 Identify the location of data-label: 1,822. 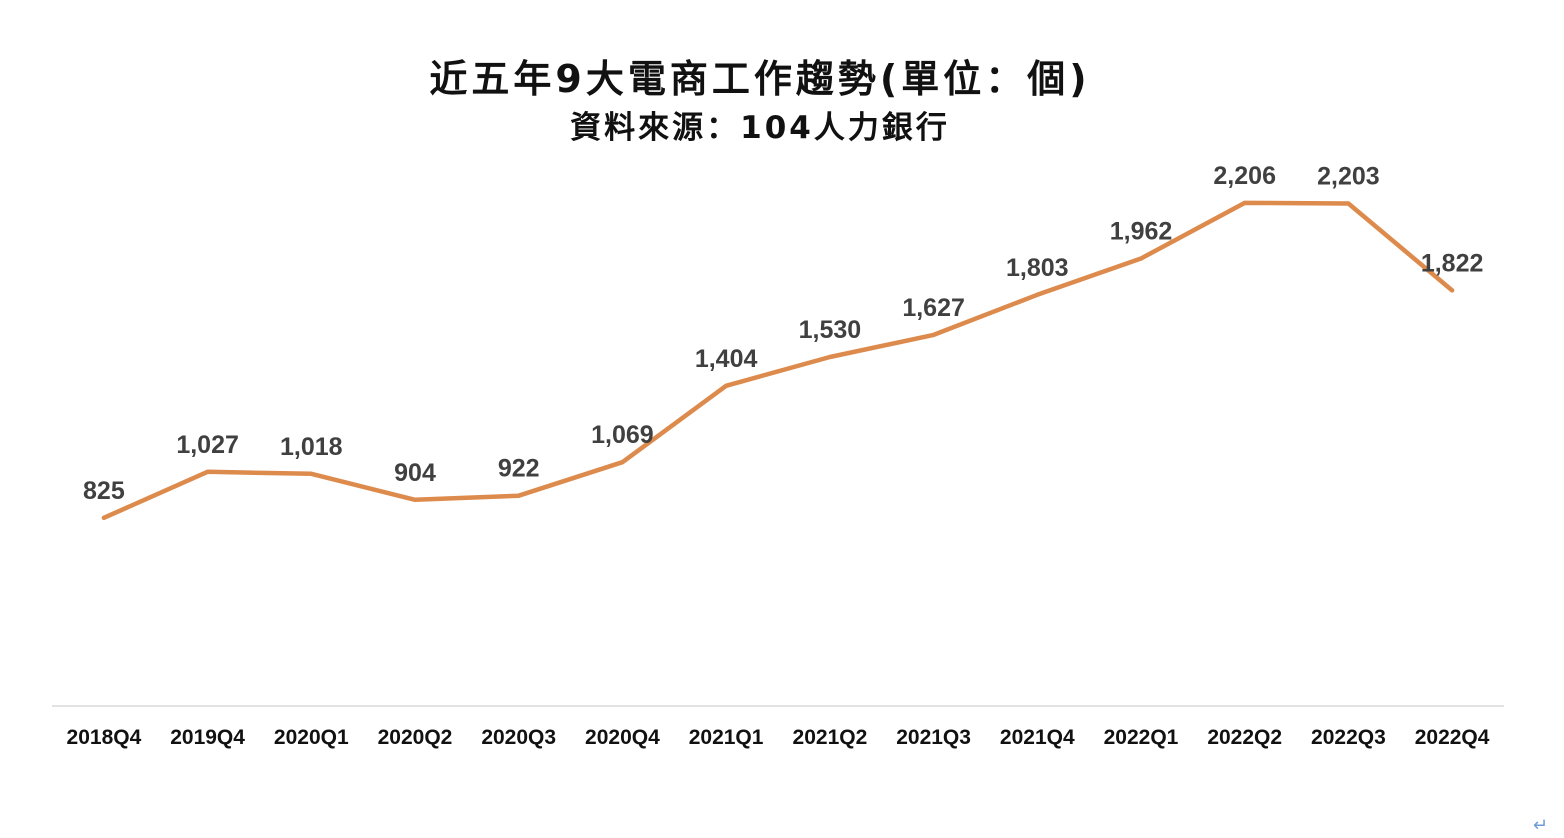
(1452, 263).